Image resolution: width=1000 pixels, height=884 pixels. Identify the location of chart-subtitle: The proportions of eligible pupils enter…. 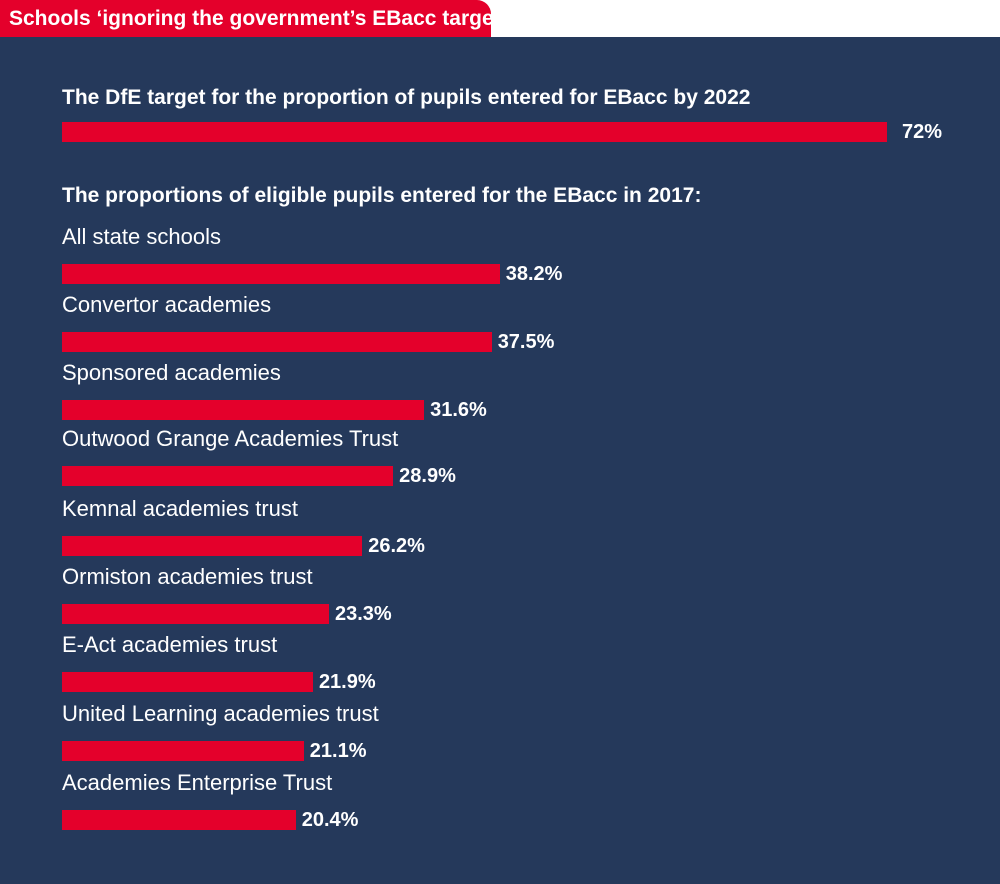
(382, 195).